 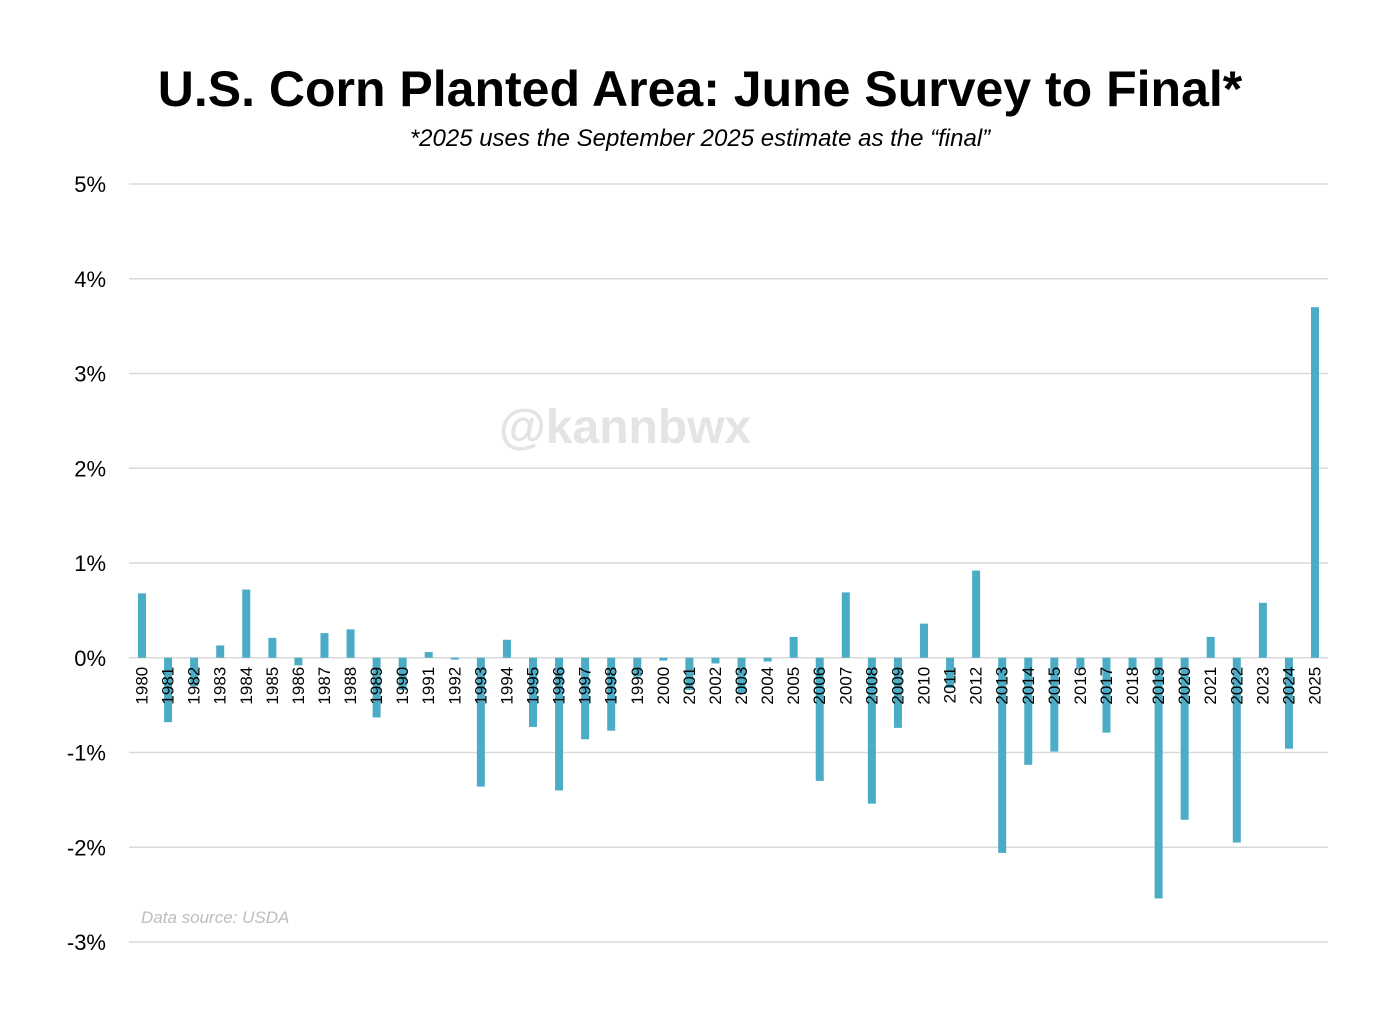 I want to click on bar-2018, so click(x=1132, y=664).